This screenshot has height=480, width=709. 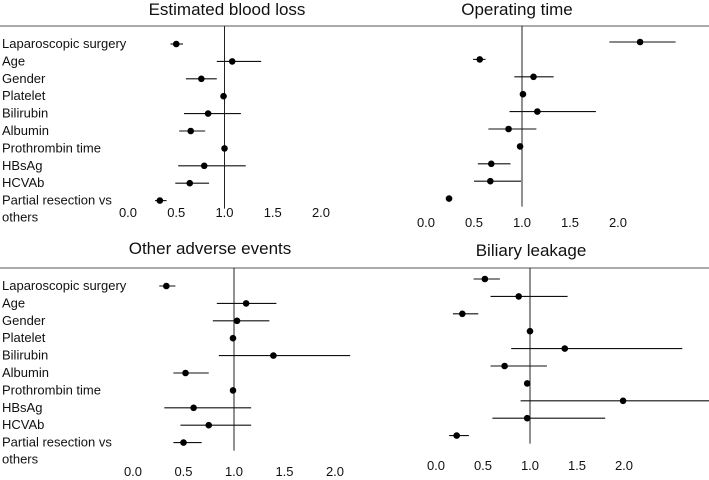 I want to click on chart-title: Estimated blood loss, so click(x=227, y=9).